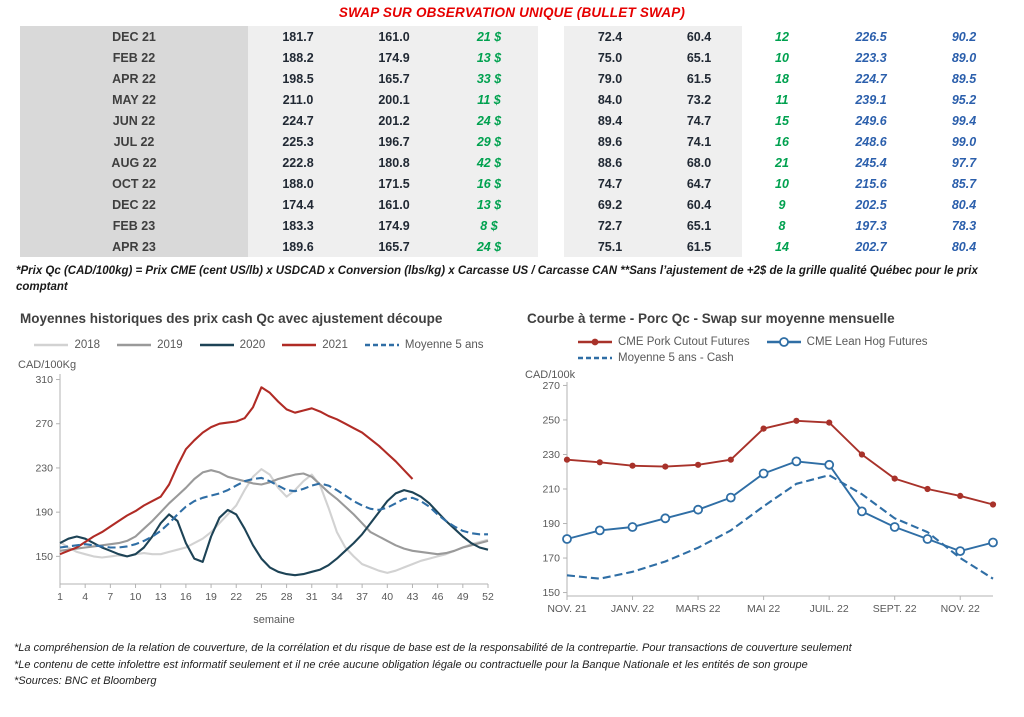  Describe the element at coordinates (394, 36) in the screenshot. I see `value-cell: 161.0` at that location.